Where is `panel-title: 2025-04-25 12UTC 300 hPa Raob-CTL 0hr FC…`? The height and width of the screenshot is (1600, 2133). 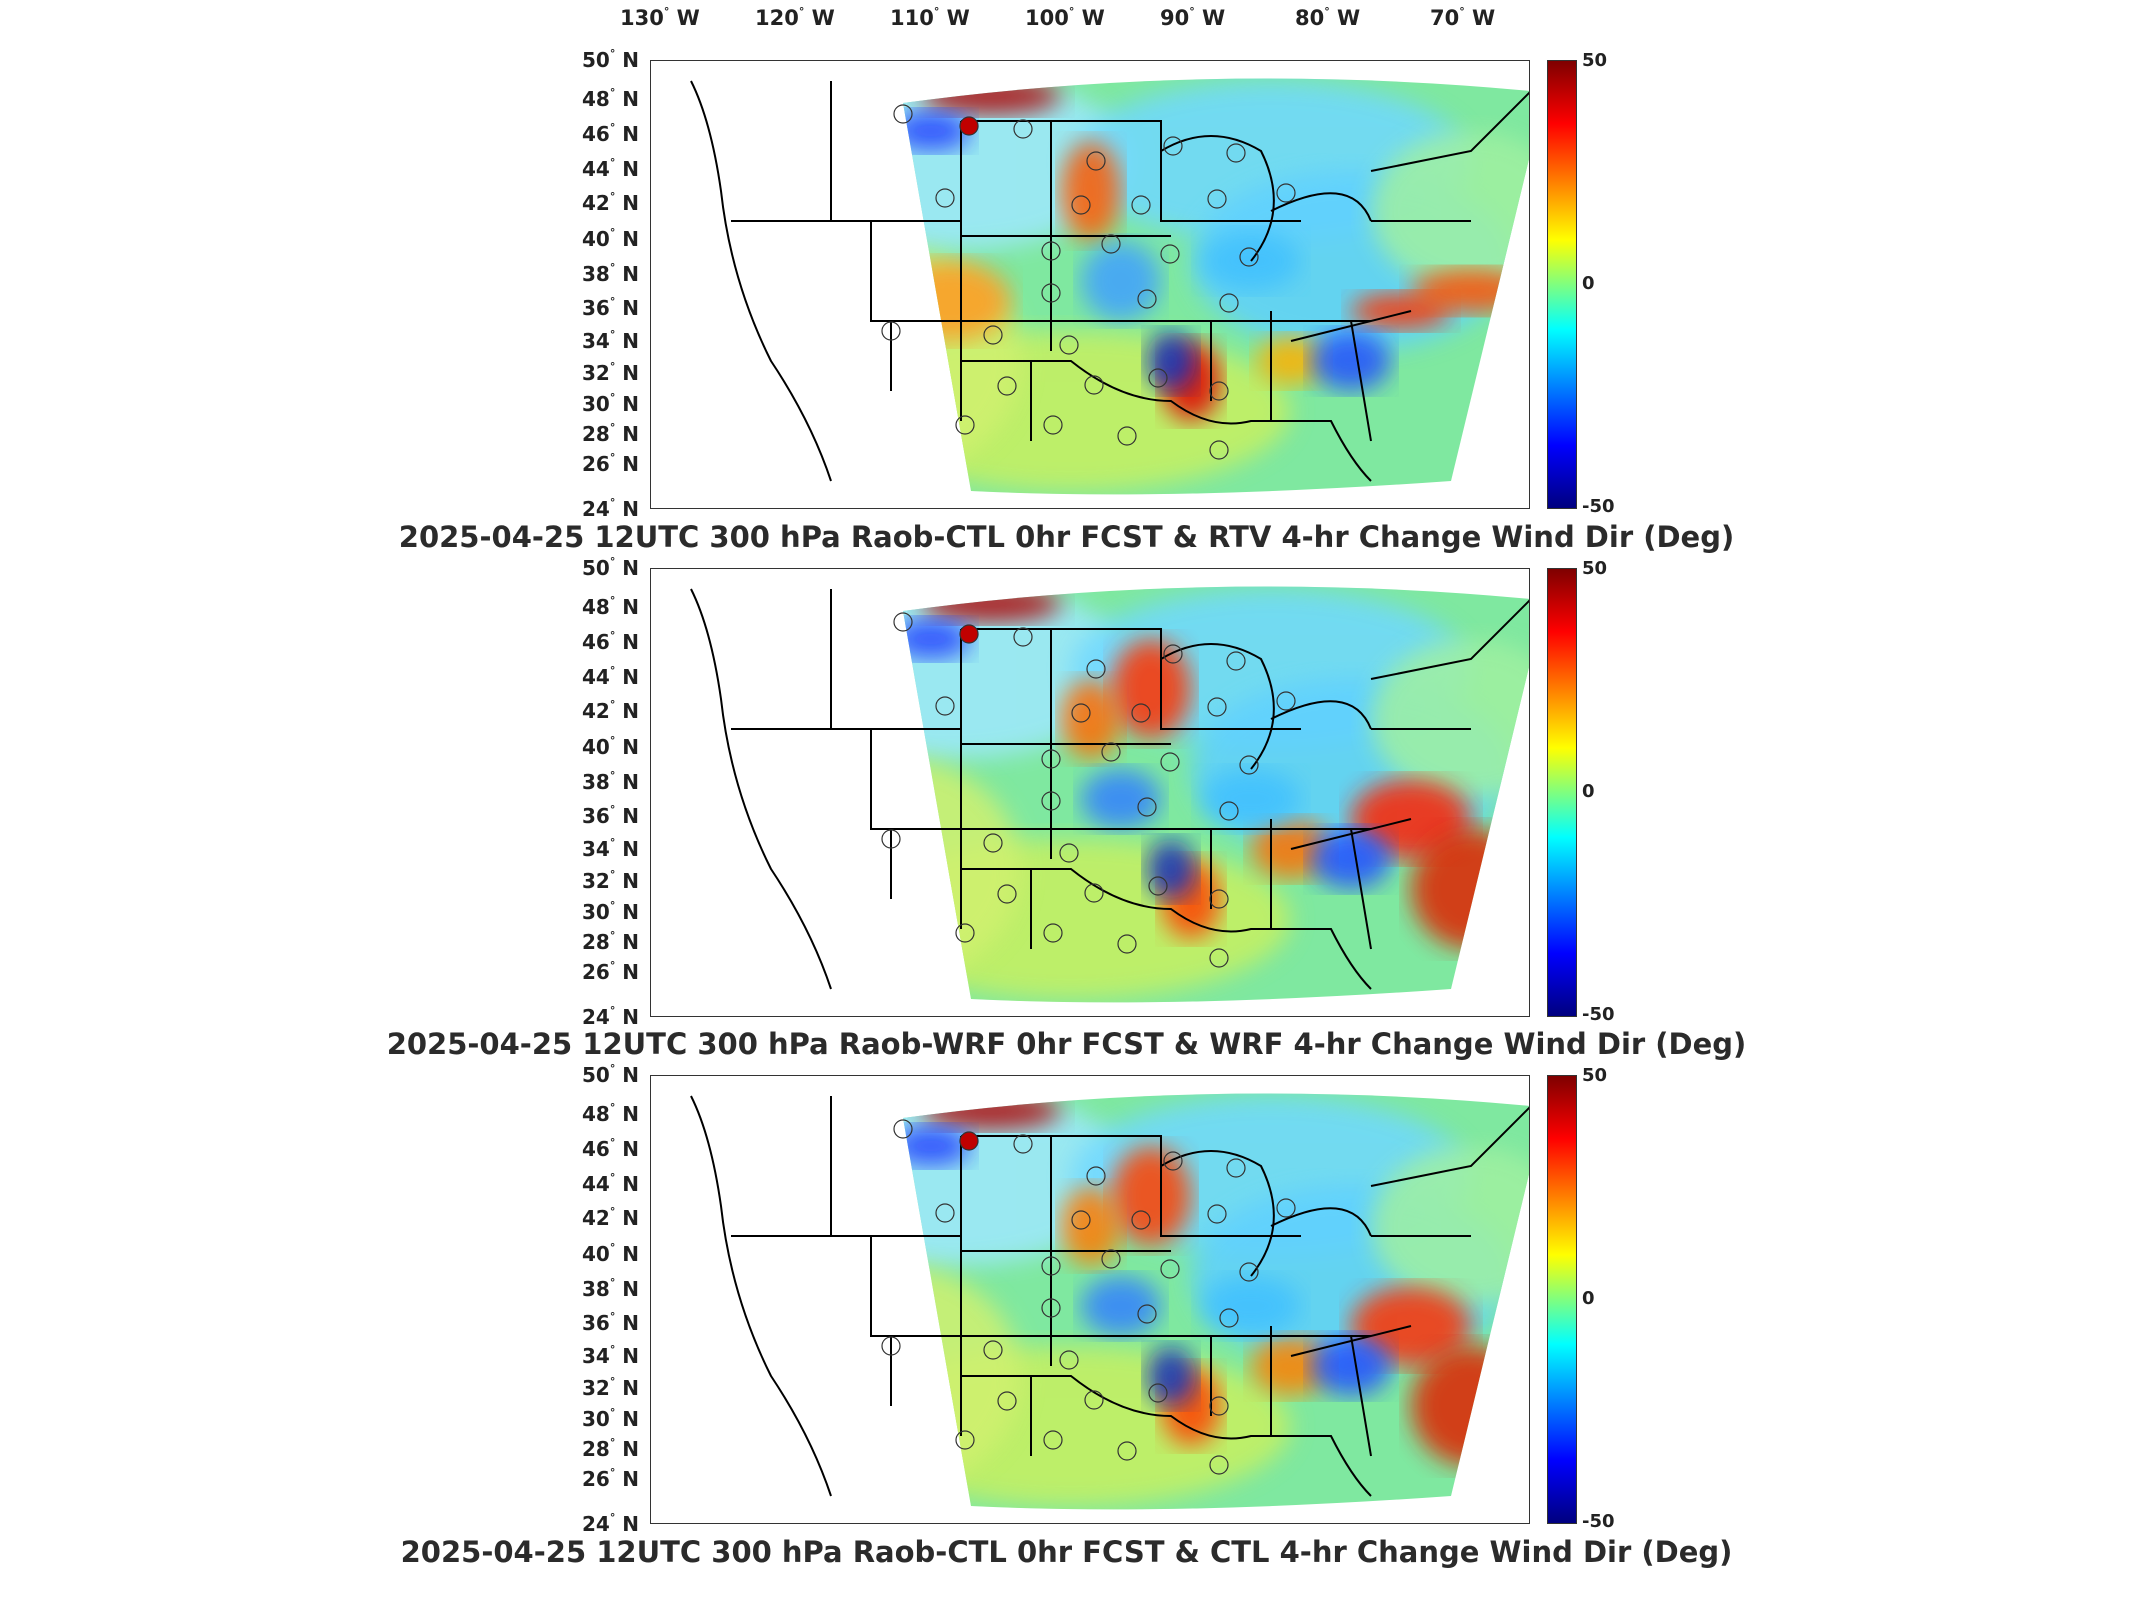 panel-title: 2025-04-25 12UTC 300 hPa Raob-CTL 0hr FC… is located at coordinates (1066, 1552).